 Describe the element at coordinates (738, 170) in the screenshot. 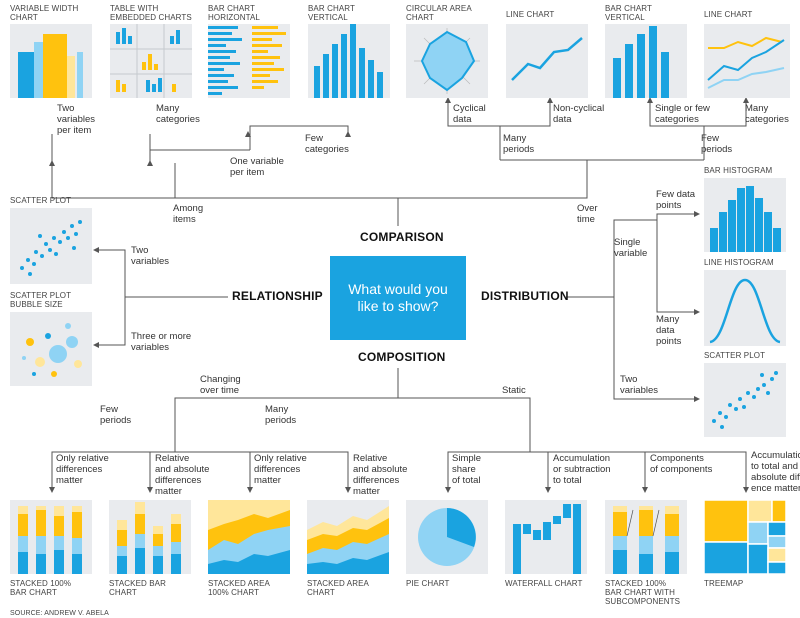

I see `bar-histogram-title: BAR HISTOGRAM` at that location.